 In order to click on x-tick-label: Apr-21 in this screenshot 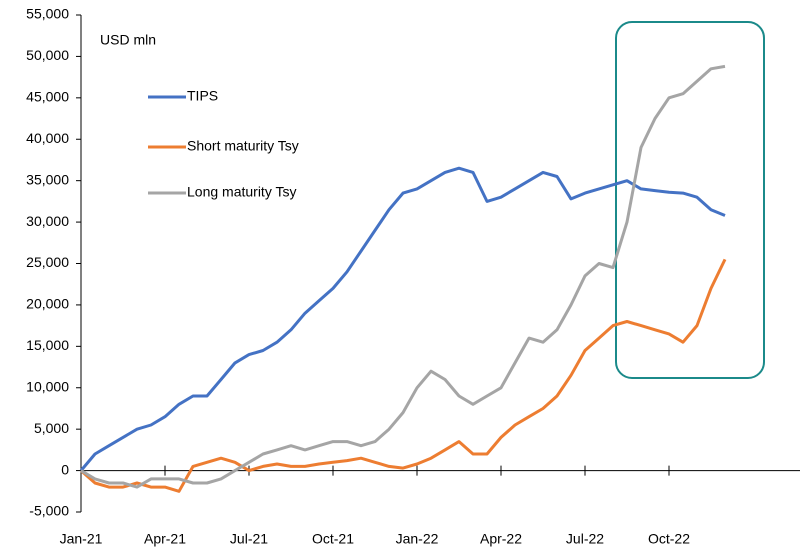, I will do `click(165, 539)`.